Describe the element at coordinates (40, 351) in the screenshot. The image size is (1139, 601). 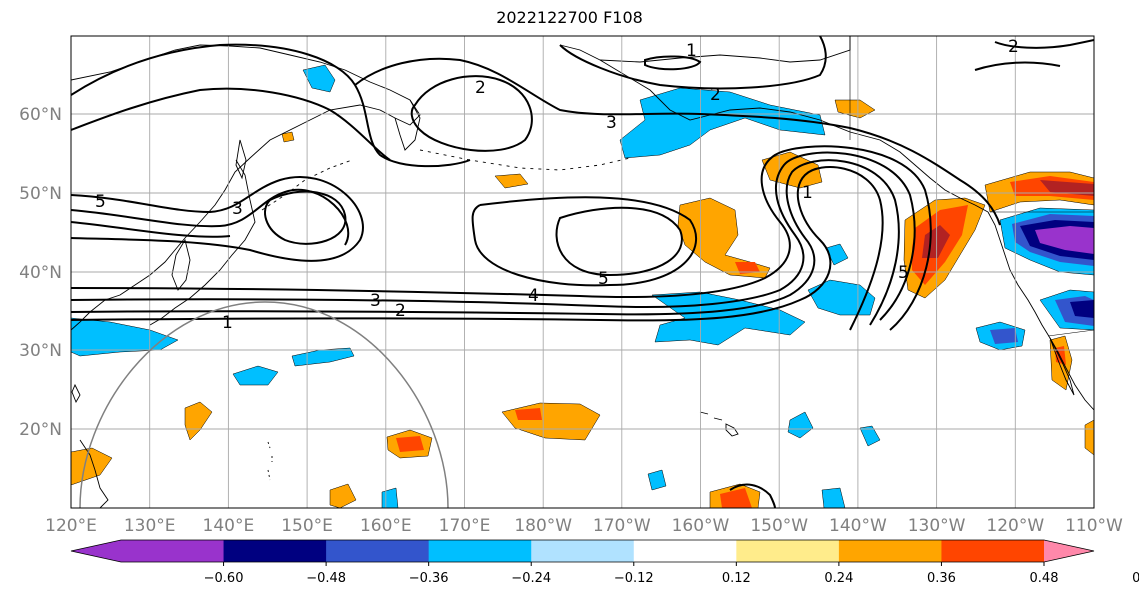
I see `lat-label: 30°N` at that location.